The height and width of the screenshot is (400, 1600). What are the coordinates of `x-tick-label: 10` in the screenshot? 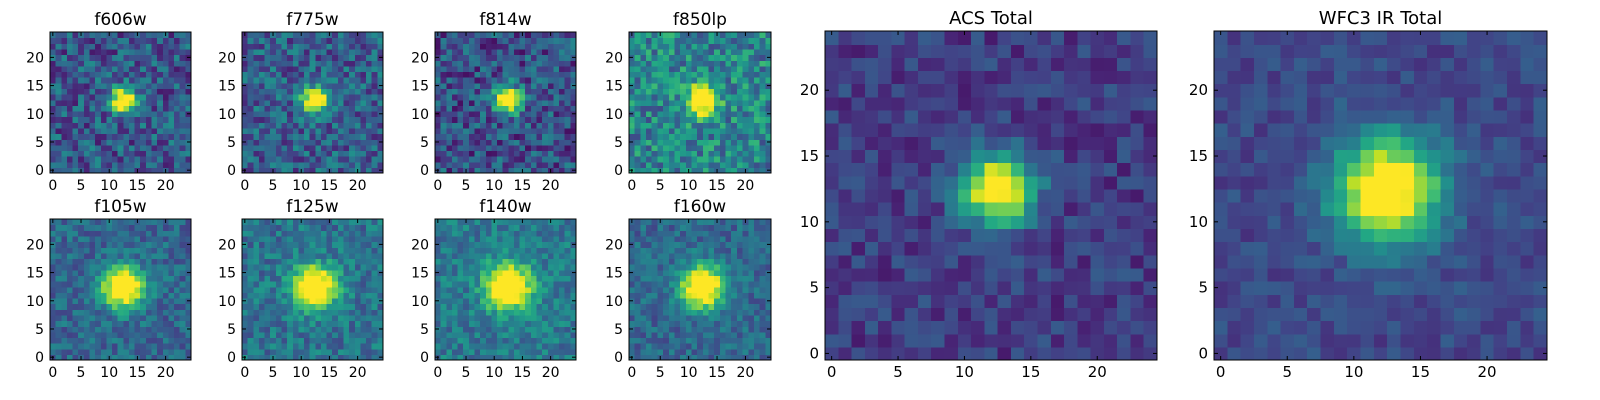 It's located at (301, 186).